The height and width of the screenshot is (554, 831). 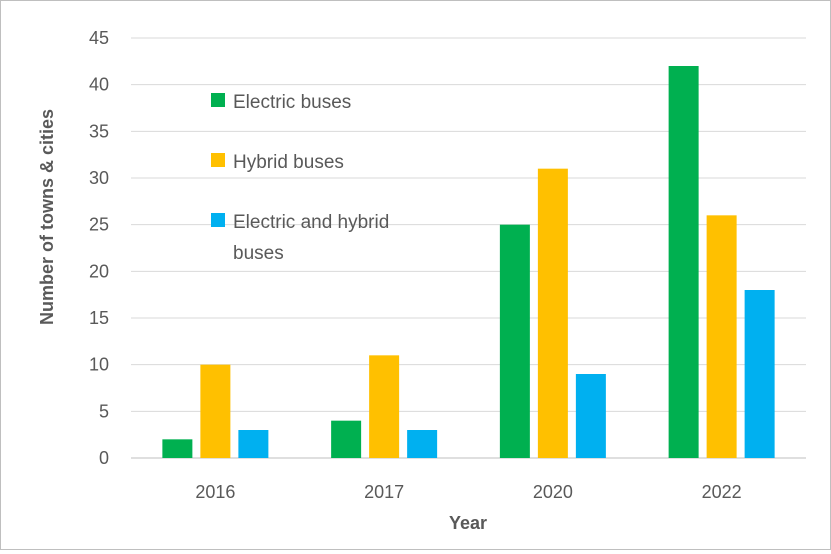 What do you see at coordinates (553, 492) in the screenshot?
I see `x-tick-label: 2020` at bounding box center [553, 492].